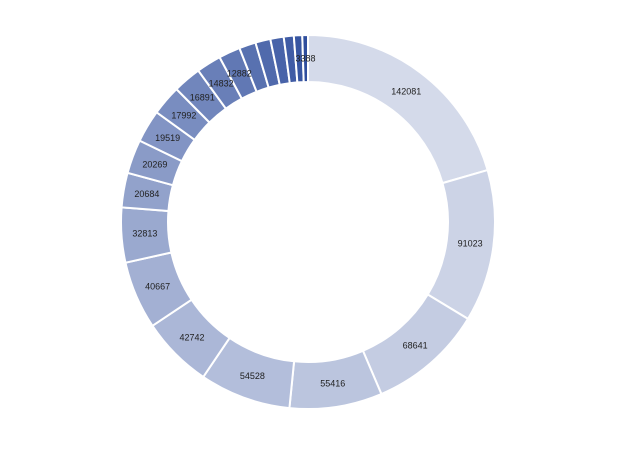  Describe the element at coordinates (157, 286) in the screenshot. I see `data-label-7: 40667` at that location.